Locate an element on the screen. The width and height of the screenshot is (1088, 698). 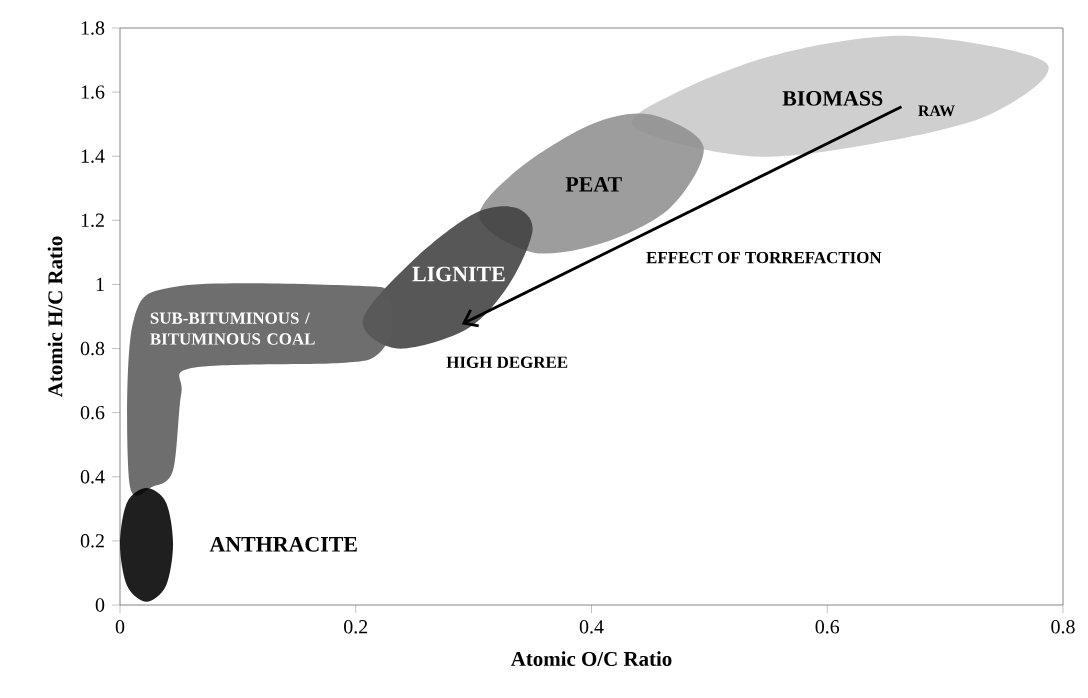
y-tick-label: 0.2 is located at coordinates (92, 541).